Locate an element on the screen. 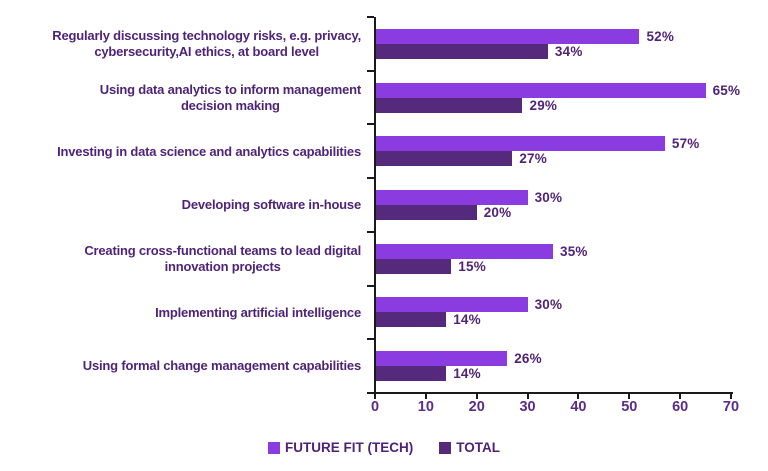 The image size is (768, 471). value-label: 26% is located at coordinates (528, 359).